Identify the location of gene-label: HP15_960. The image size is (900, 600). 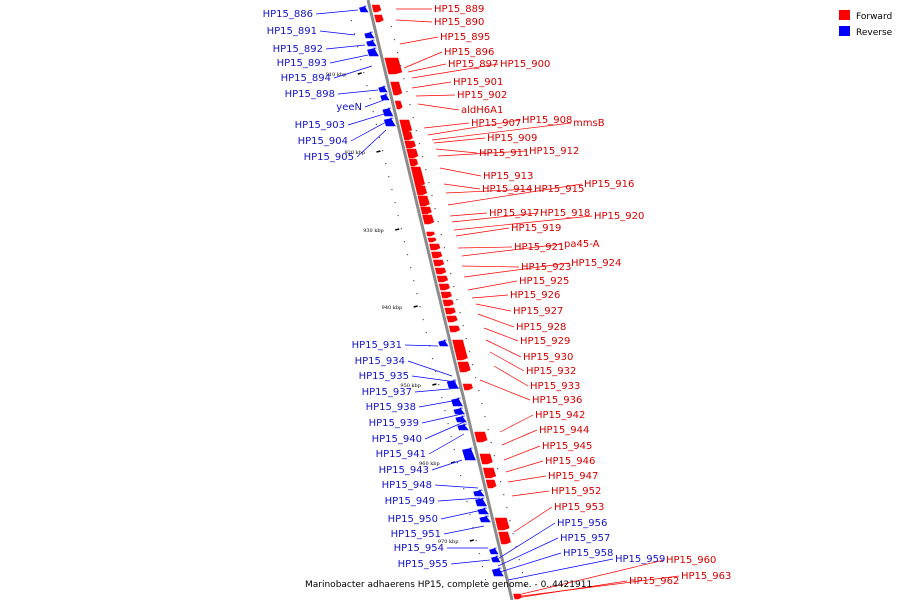
(691, 560).